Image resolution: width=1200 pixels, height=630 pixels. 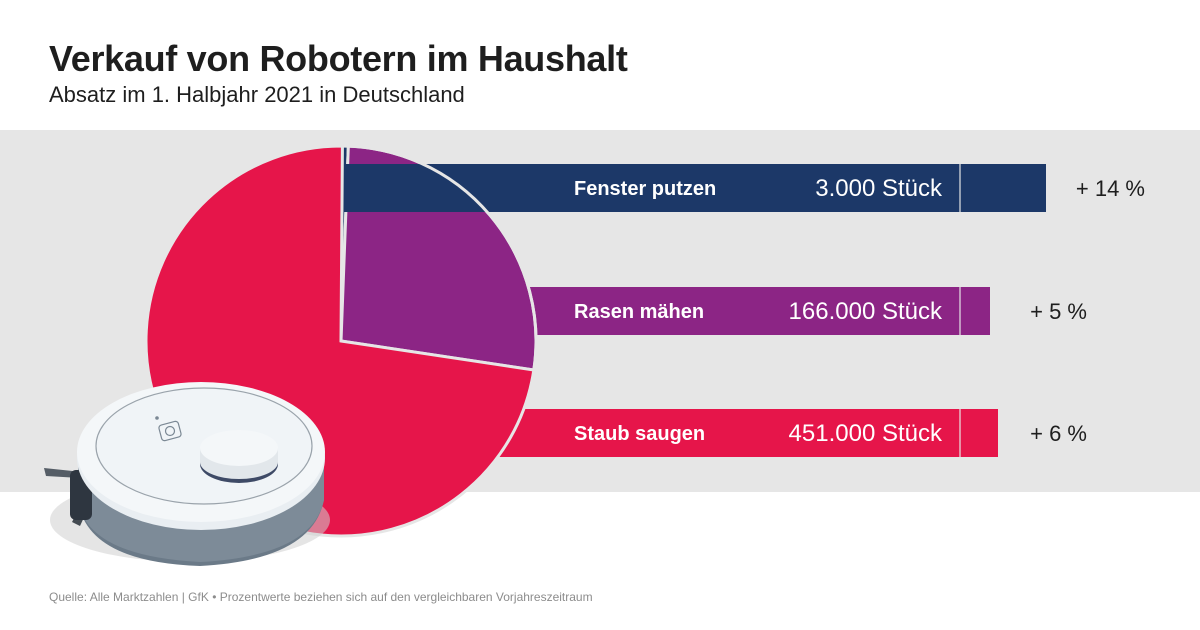 I want to click on bar-value-label: 3.000 Stück, so click(x=879, y=188).